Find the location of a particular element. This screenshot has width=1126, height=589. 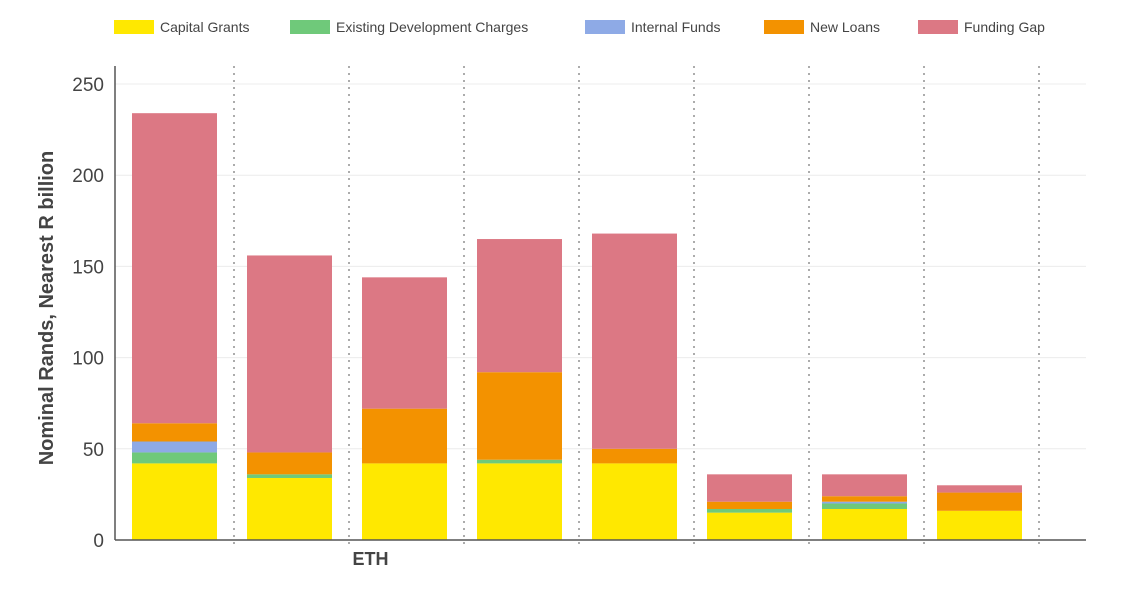

legend-item: New Loans is located at coordinates (822, 27).